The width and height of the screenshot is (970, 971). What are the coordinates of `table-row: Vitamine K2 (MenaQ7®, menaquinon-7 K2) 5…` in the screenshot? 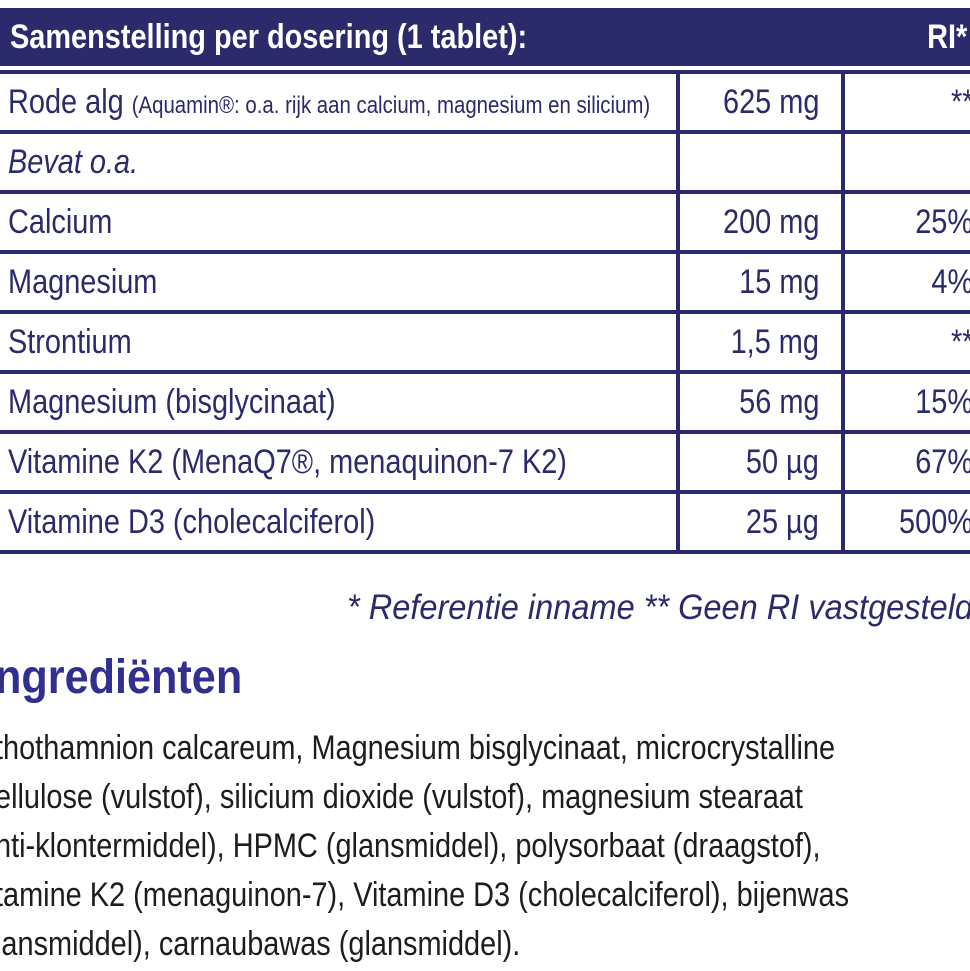 It's located at (485, 464).